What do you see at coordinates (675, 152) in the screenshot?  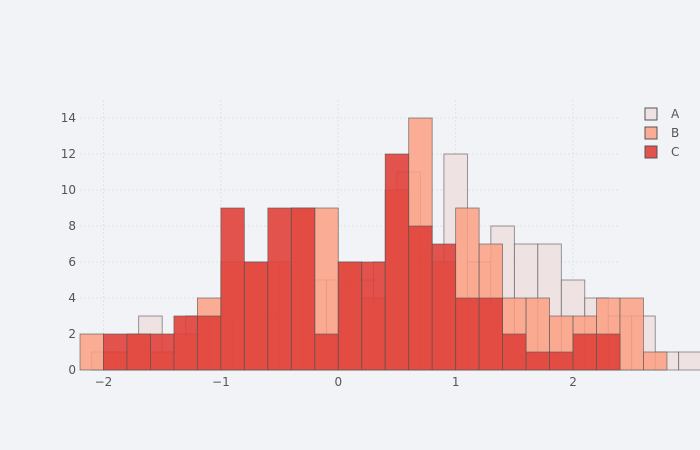 I see `legend-label: C` at bounding box center [675, 152].